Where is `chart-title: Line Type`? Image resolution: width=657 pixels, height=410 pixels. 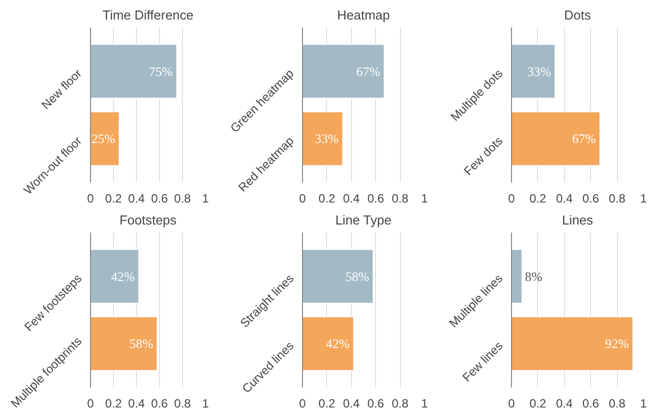
chart-title: Line Type is located at coordinates (363, 220).